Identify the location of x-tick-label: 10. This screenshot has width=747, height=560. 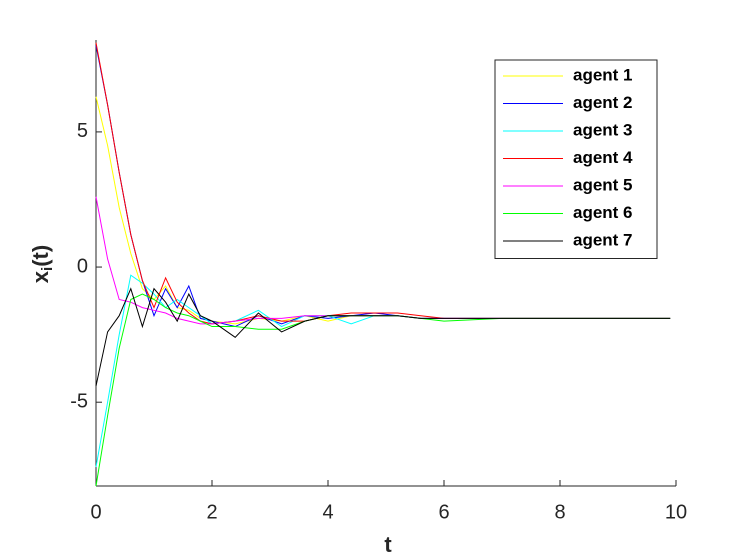
(676, 512).